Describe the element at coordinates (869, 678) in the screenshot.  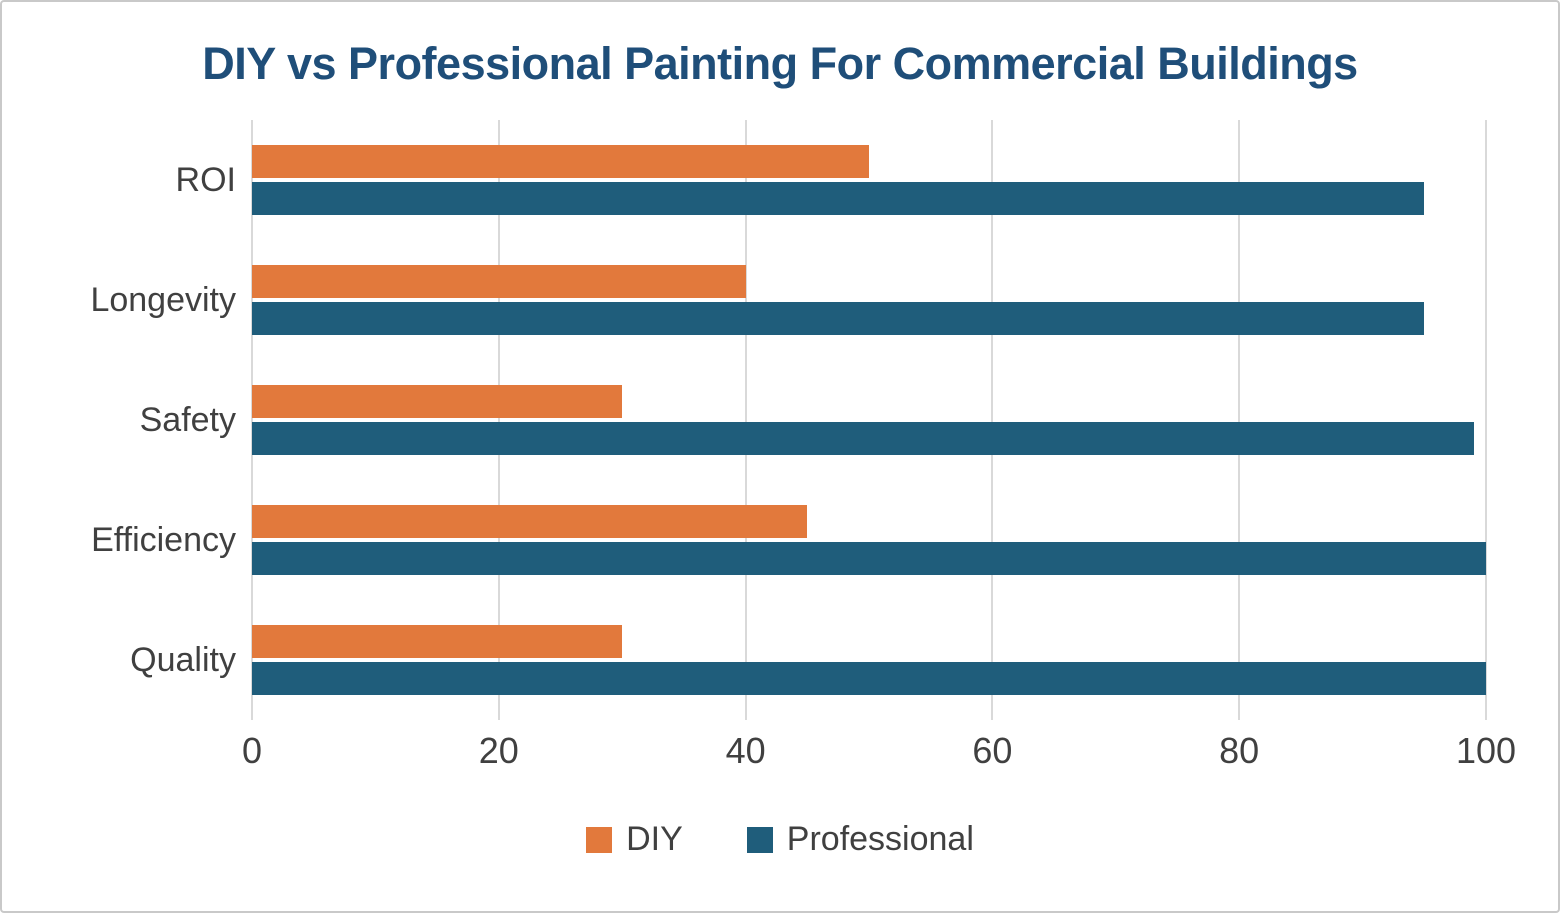
I see `bar-professional-quality` at that location.